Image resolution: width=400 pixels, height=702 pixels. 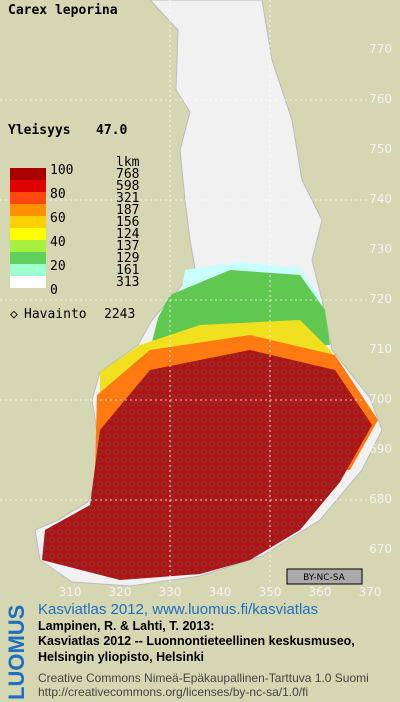 I want to click on legend-scale-label: 40, so click(x=58, y=242).